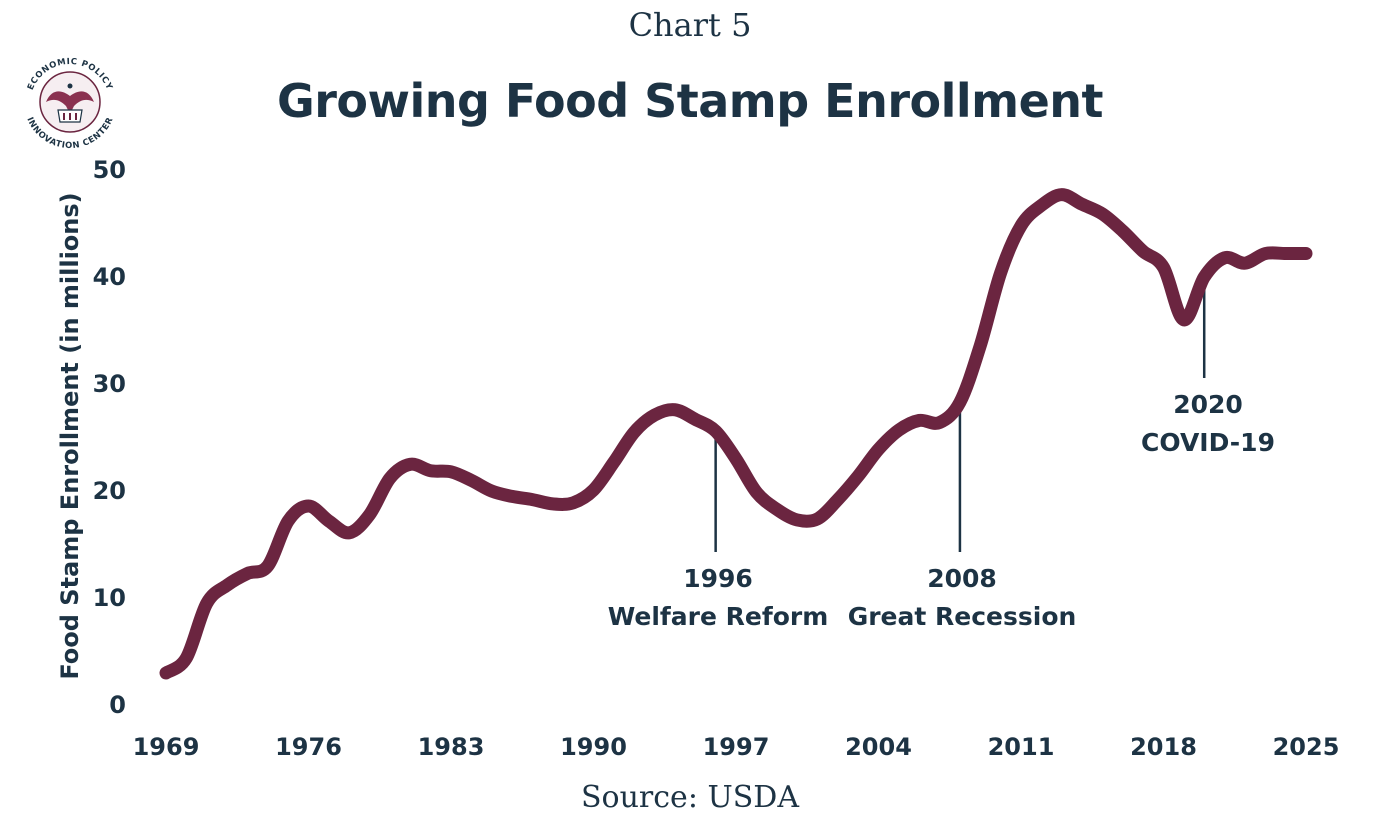 This screenshot has height=835, width=1400. Describe the element at coordinates (1208, 442) in the screenshot. I see `annotation-label: COVID-19` at that location.